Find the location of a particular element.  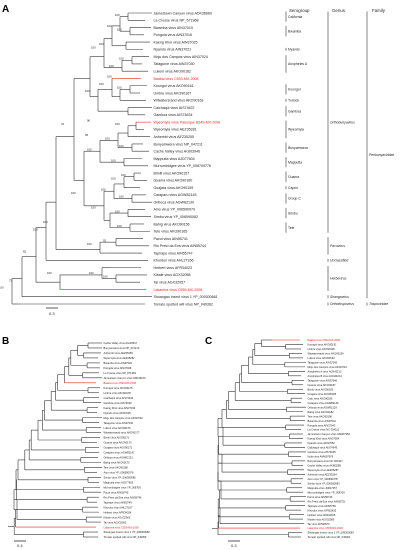

tip-label: Anhembi virus AEZ35256 is located at coordinates (119, 353).